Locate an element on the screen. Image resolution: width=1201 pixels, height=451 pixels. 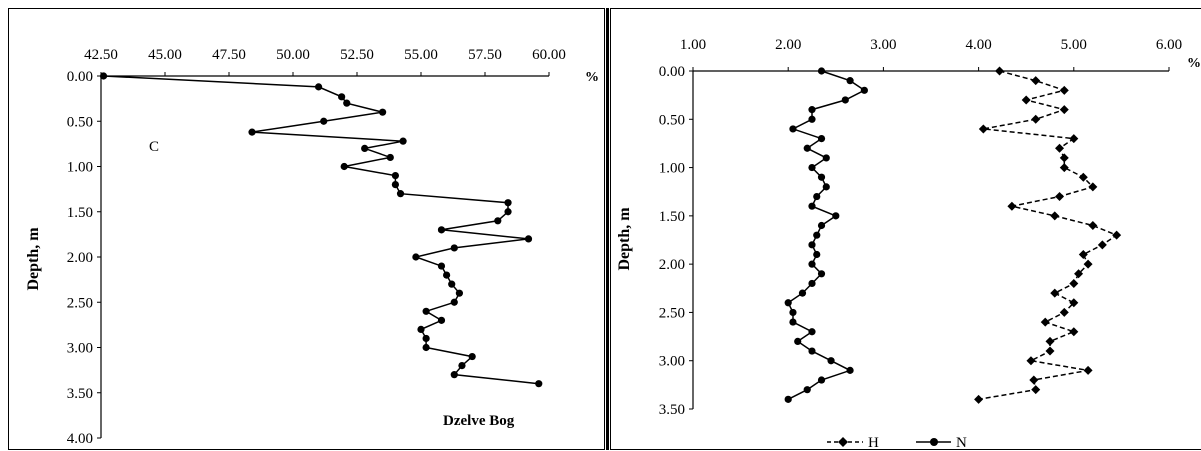
x-tick-label: 2.00 is located at coordinates (788, 45).